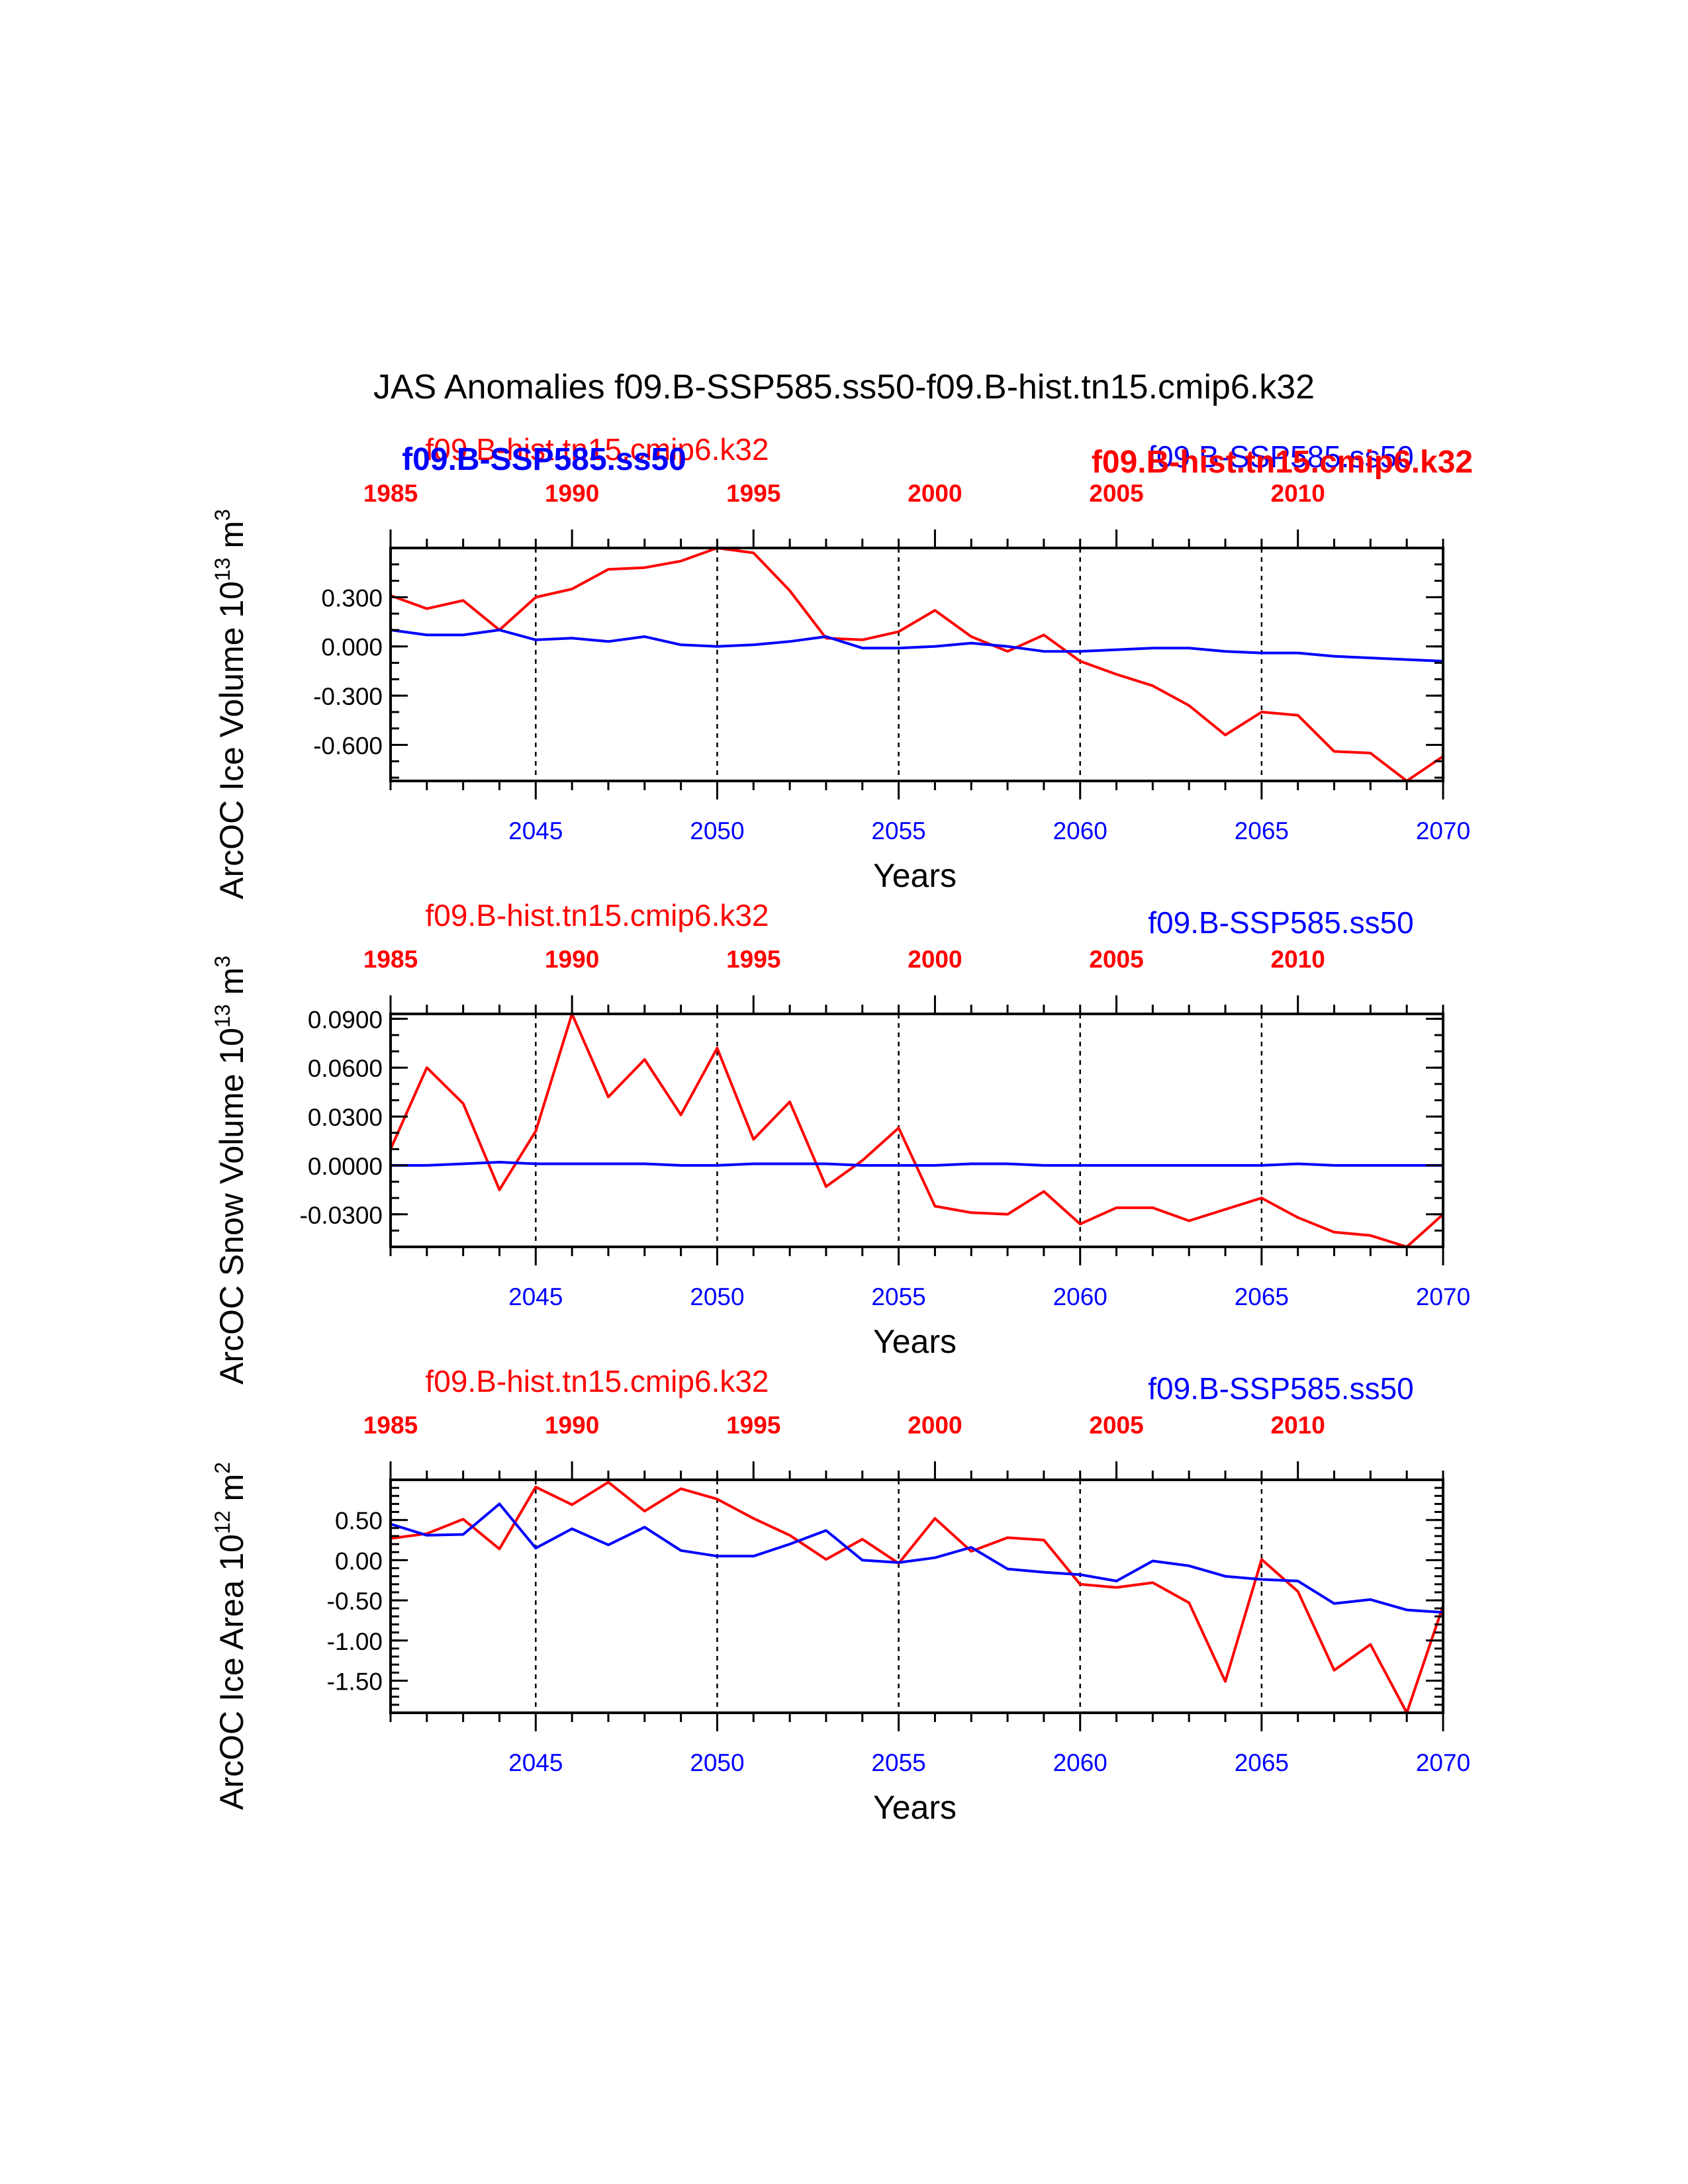 This screenshot has height=2184, width=1688. Describe the element at coordinates (355, 1601) in the screenshot. I see `y-tick-label: -0.50` at that location.